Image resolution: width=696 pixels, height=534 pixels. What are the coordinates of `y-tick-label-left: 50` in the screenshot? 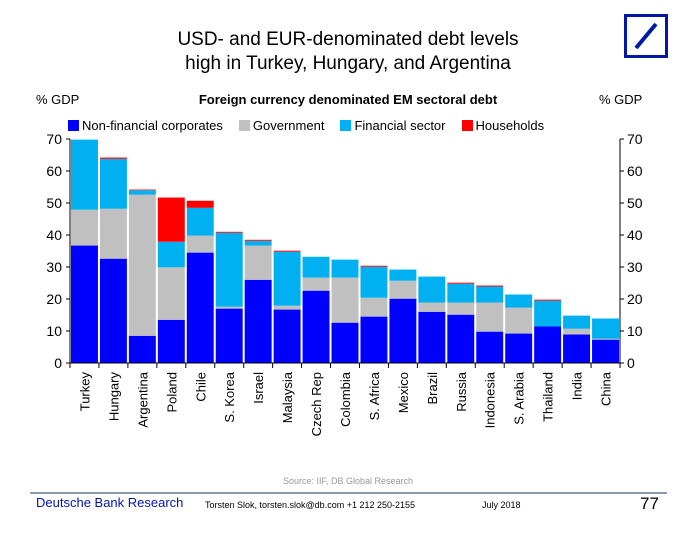 It's located at (54, 203).